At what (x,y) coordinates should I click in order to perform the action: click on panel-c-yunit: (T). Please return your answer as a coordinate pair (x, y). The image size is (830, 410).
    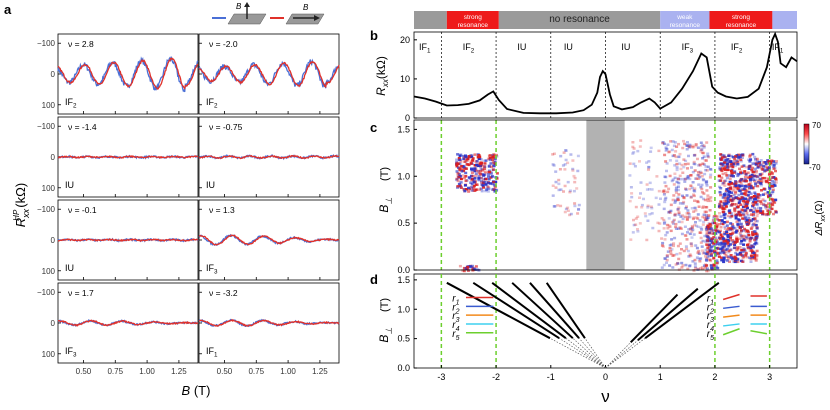
    Looking at the image, I should click on (385, 174).